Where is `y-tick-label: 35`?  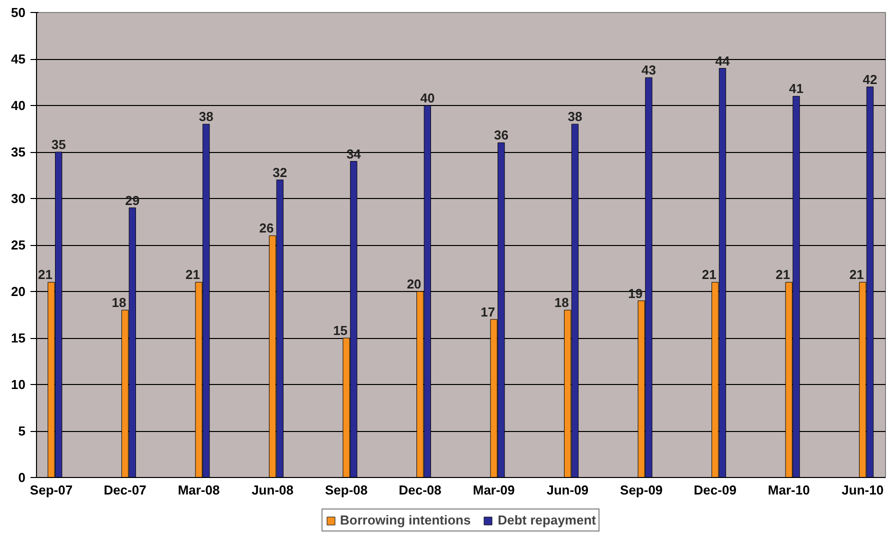 y-tick-label: 35 is located at coordinates (18, 152).